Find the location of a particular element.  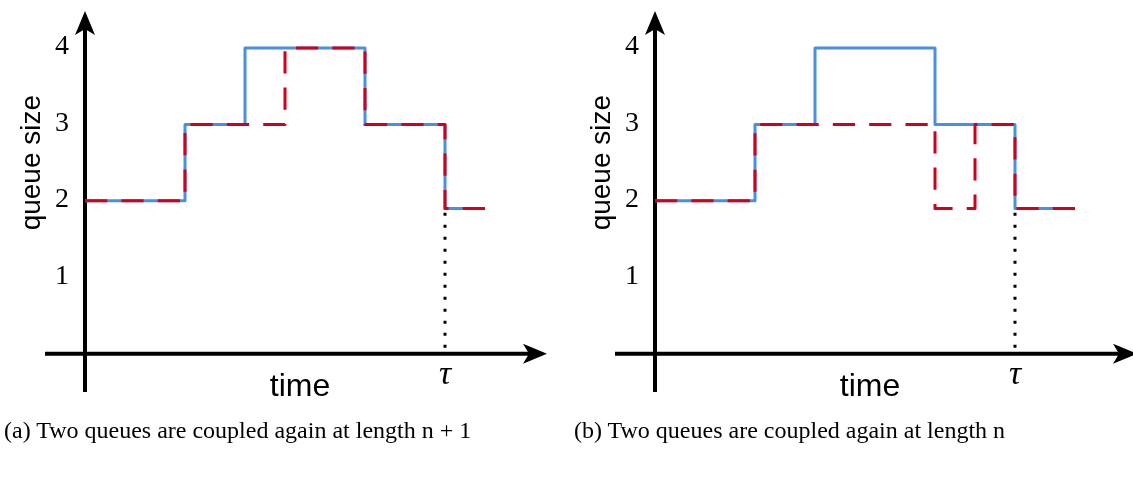

text: (a) Two queues are coupled again at length n + 1 is located at coordinates (238, 430).